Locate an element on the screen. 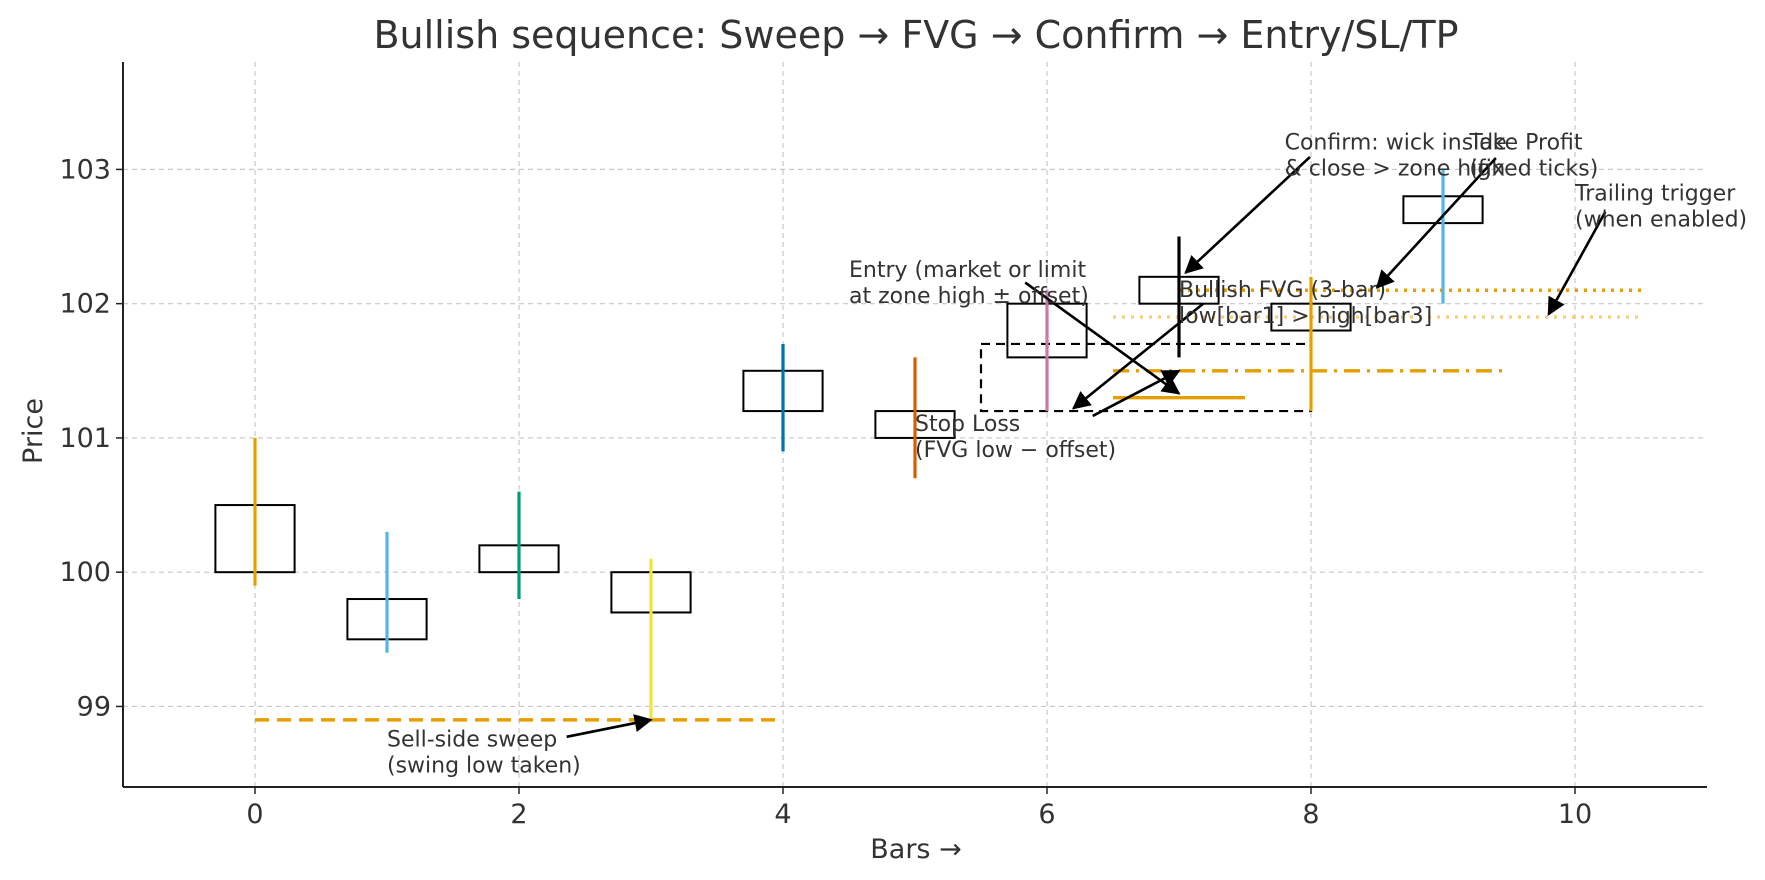  annotation-text: Stop Loss (FVG low − offset) is located at coordinates (1015, 437).